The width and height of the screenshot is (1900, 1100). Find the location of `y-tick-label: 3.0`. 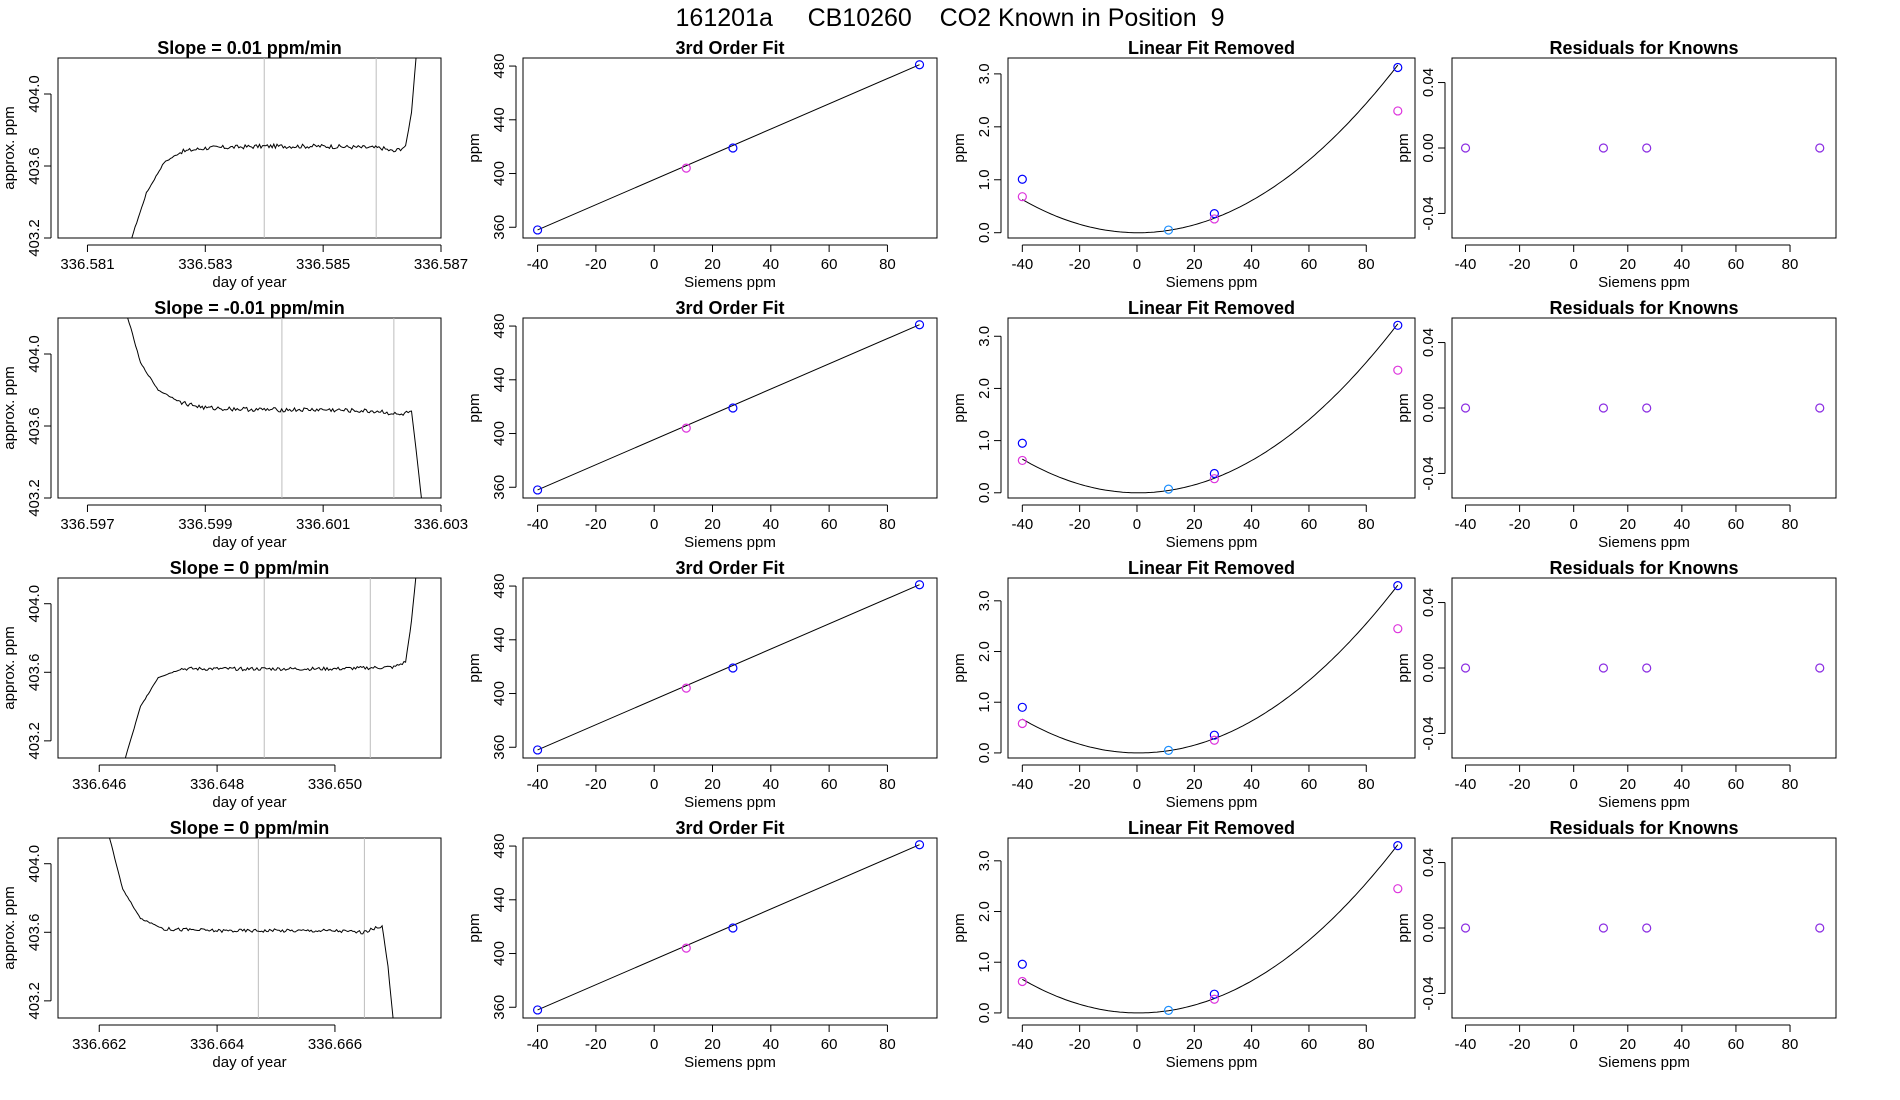

y-tick-label: 3.0 is located at coordinates (984, 600).